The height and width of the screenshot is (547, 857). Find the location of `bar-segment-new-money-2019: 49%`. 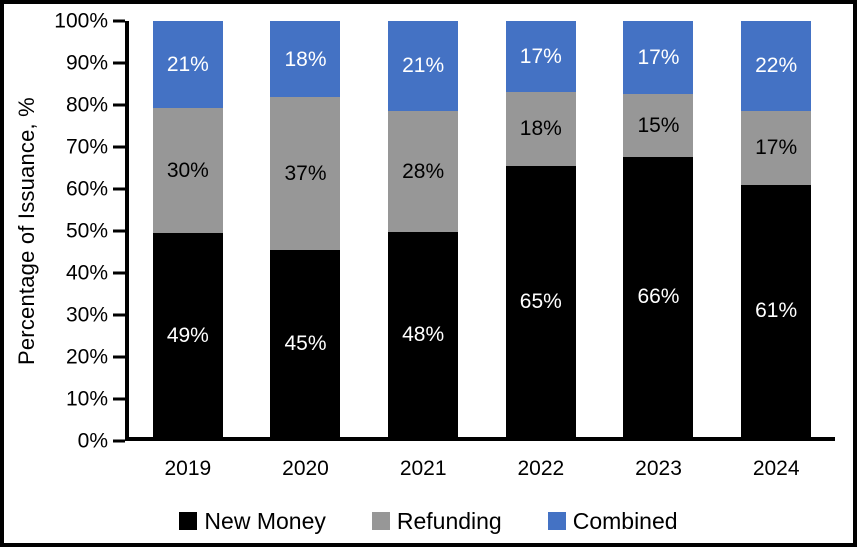

bar-segment-new-money-2019: 49% is located at coordinates (187, 335).